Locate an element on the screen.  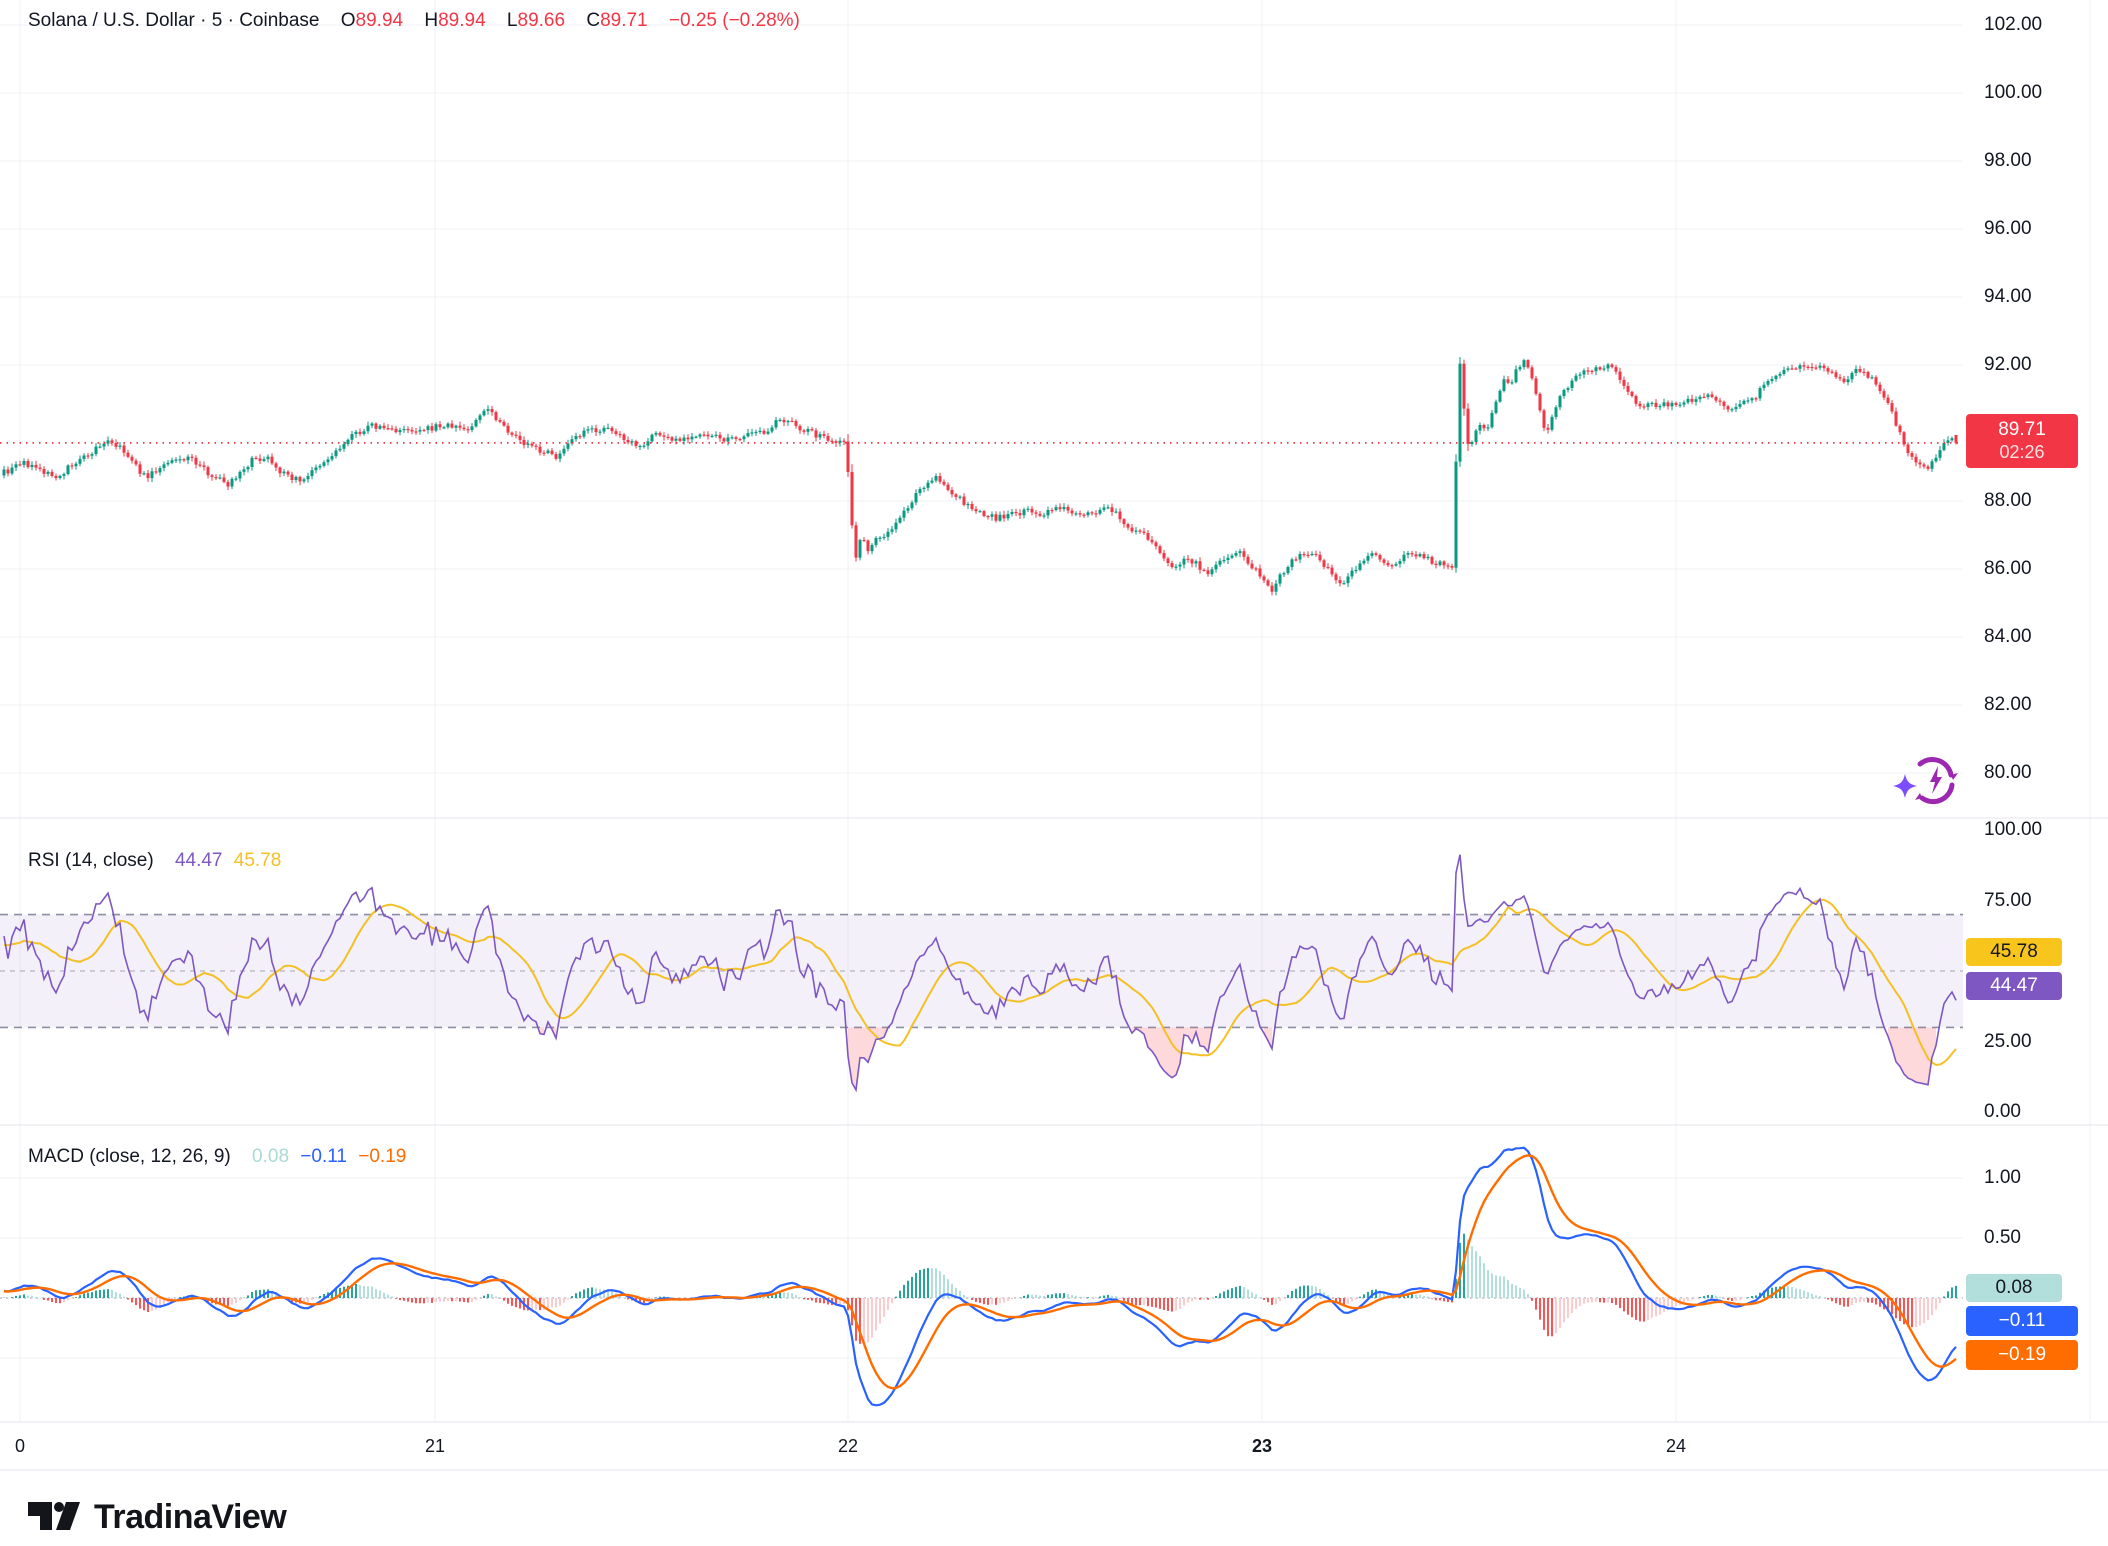
tradingview-logo-icon is located at coordinates (54, 1516).